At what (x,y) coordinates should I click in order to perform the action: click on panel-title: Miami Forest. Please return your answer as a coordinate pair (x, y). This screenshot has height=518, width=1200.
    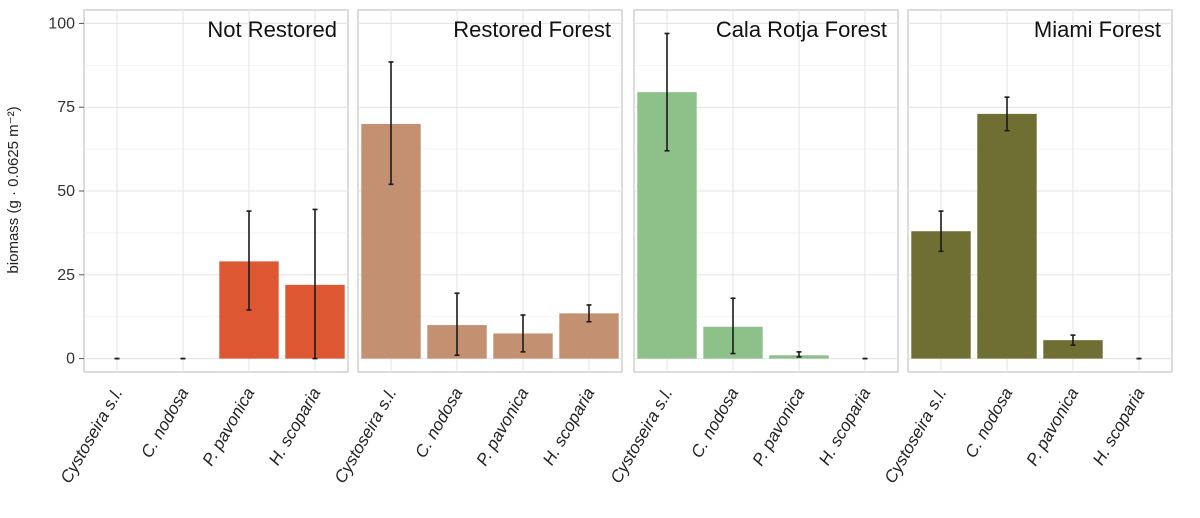
    Looking at the image, I should click on (1097, 29).